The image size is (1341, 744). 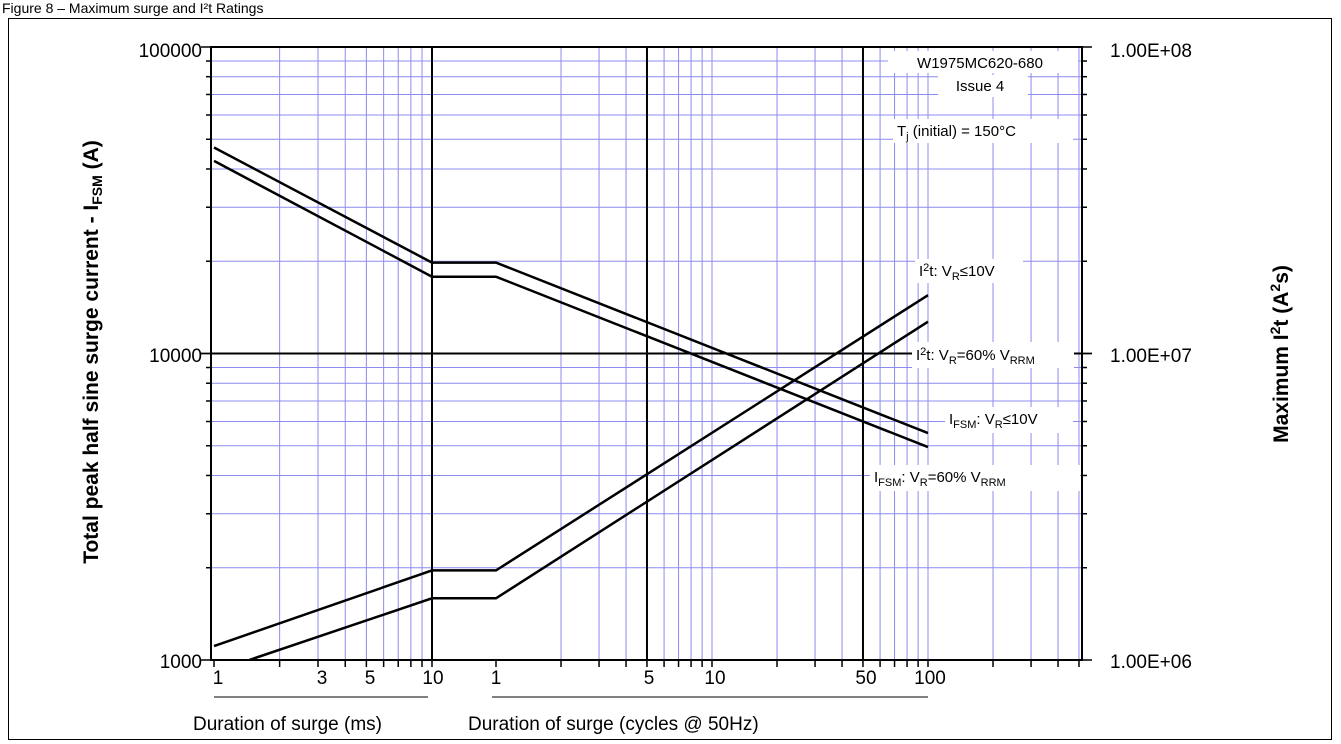 I want to click on y-right-tick-1e8: 1.00E+08, so click(x=1151, y=51).